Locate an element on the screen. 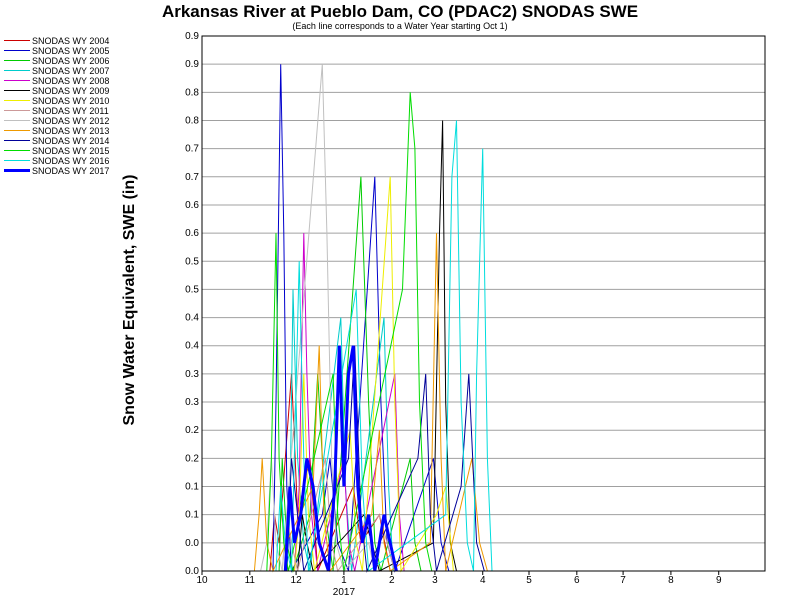 Image resolution: width=800 pixels, height=600 pixels. legend-item: SNODAS WY 2013 is located at coordinates (69, 131).